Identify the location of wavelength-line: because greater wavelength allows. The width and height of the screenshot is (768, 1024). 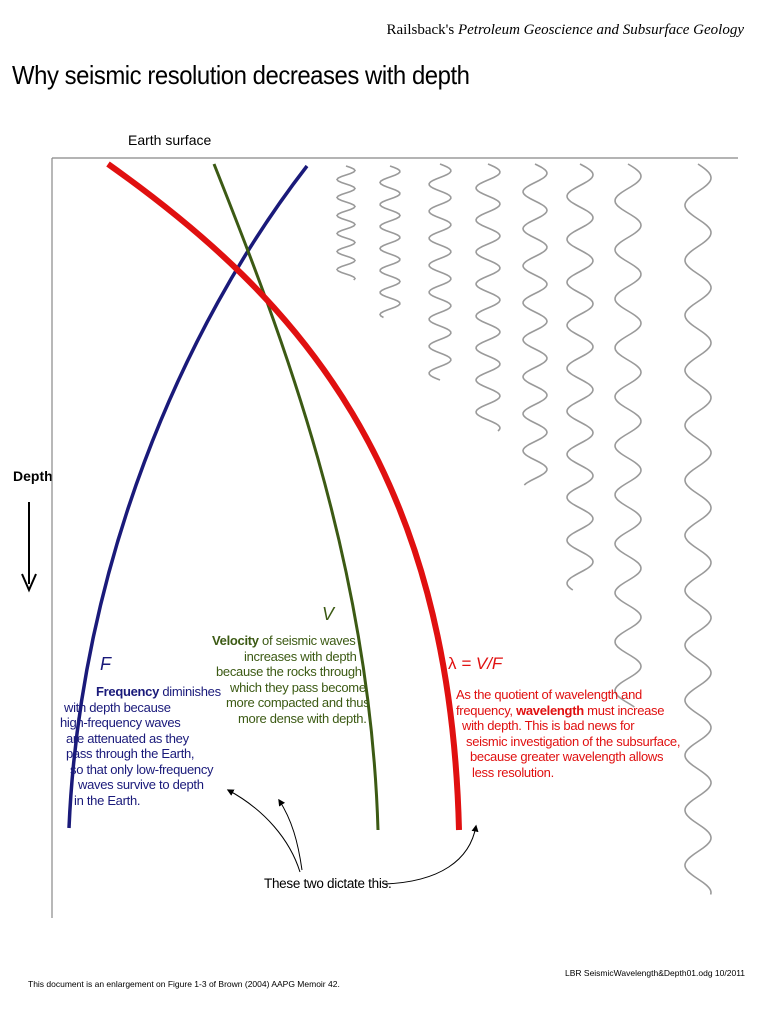
(567, 756).